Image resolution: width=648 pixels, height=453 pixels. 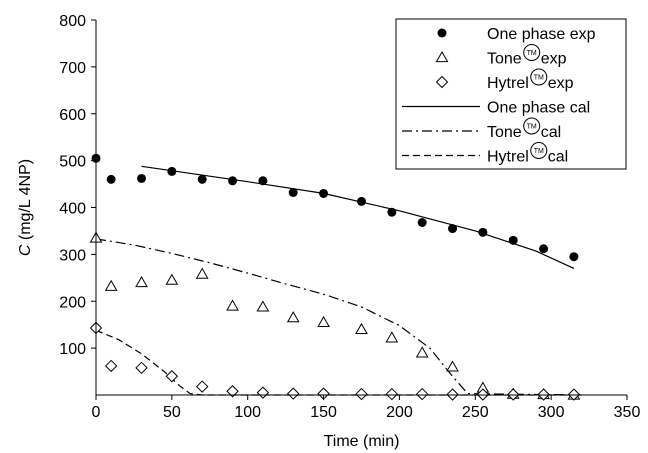 I want to click on y-axis-label-unit: (mg/L 4NP), so click(x=25, y=202).